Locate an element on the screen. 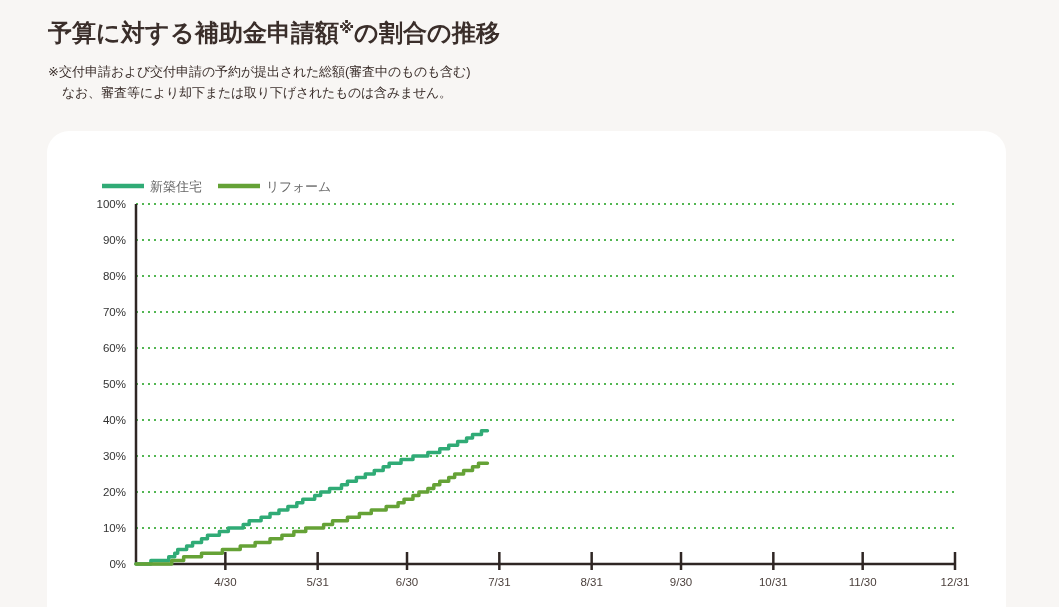 Image resolution: width=1059 pixels, height=607 pixels. y-tick-label: 0% is located at coordinates (117, 564).